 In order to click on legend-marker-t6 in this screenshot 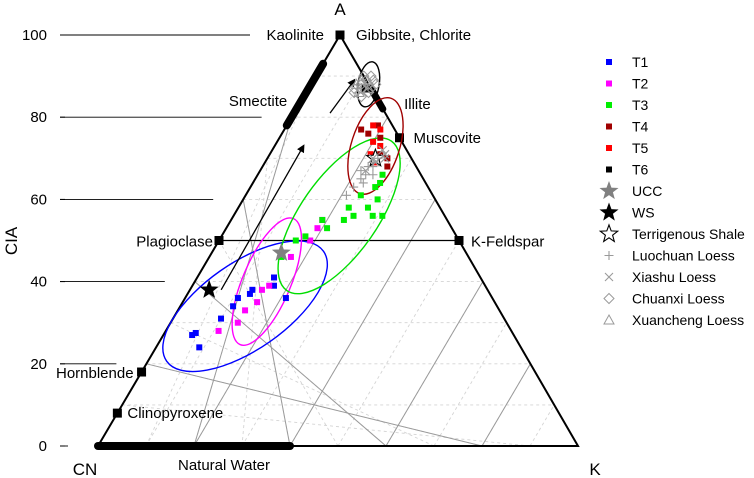, I will do `click(609, 169)`.